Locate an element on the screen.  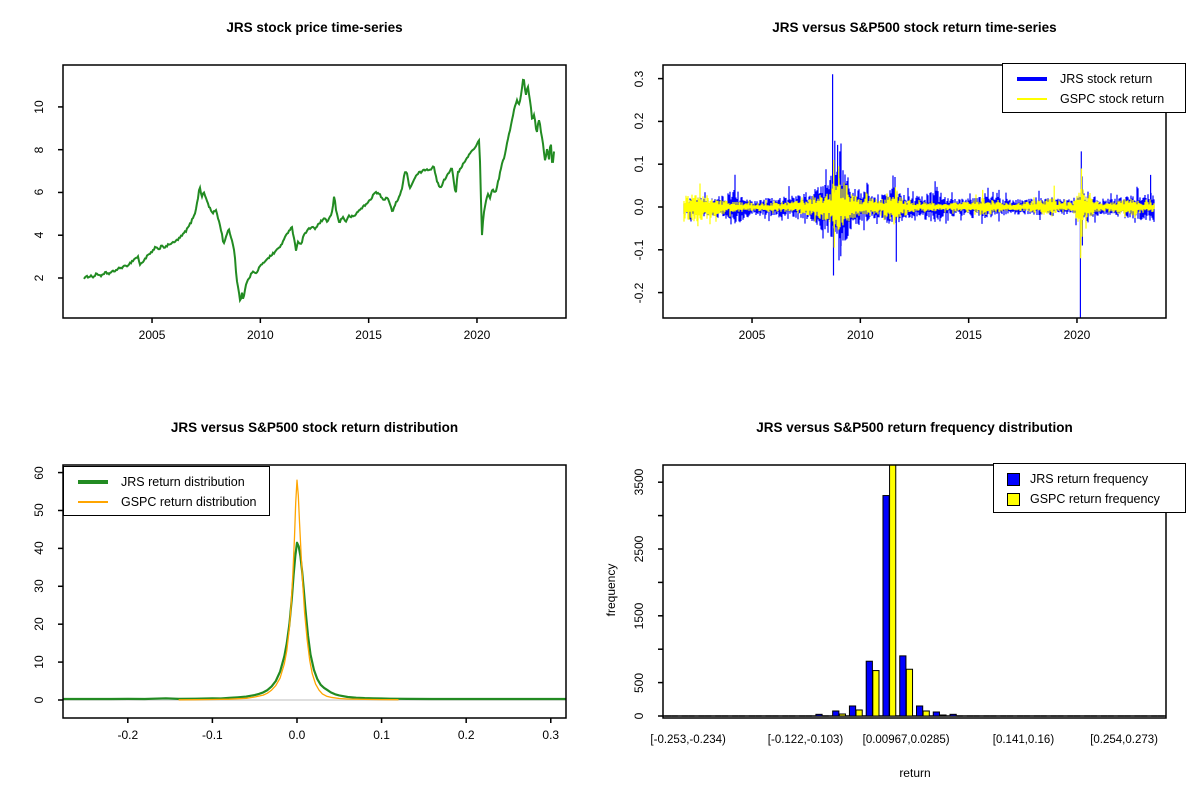
legend-label: GSPC return frequency is located at coordinates (1095, 499).